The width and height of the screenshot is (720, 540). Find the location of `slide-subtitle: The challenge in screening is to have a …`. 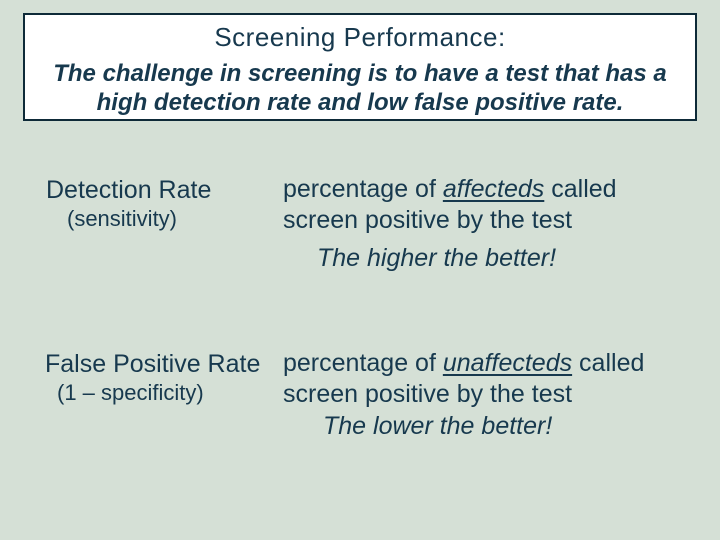

slide-subtitle: The challenge in screening is to have a … is located at coordinates (360, 88).